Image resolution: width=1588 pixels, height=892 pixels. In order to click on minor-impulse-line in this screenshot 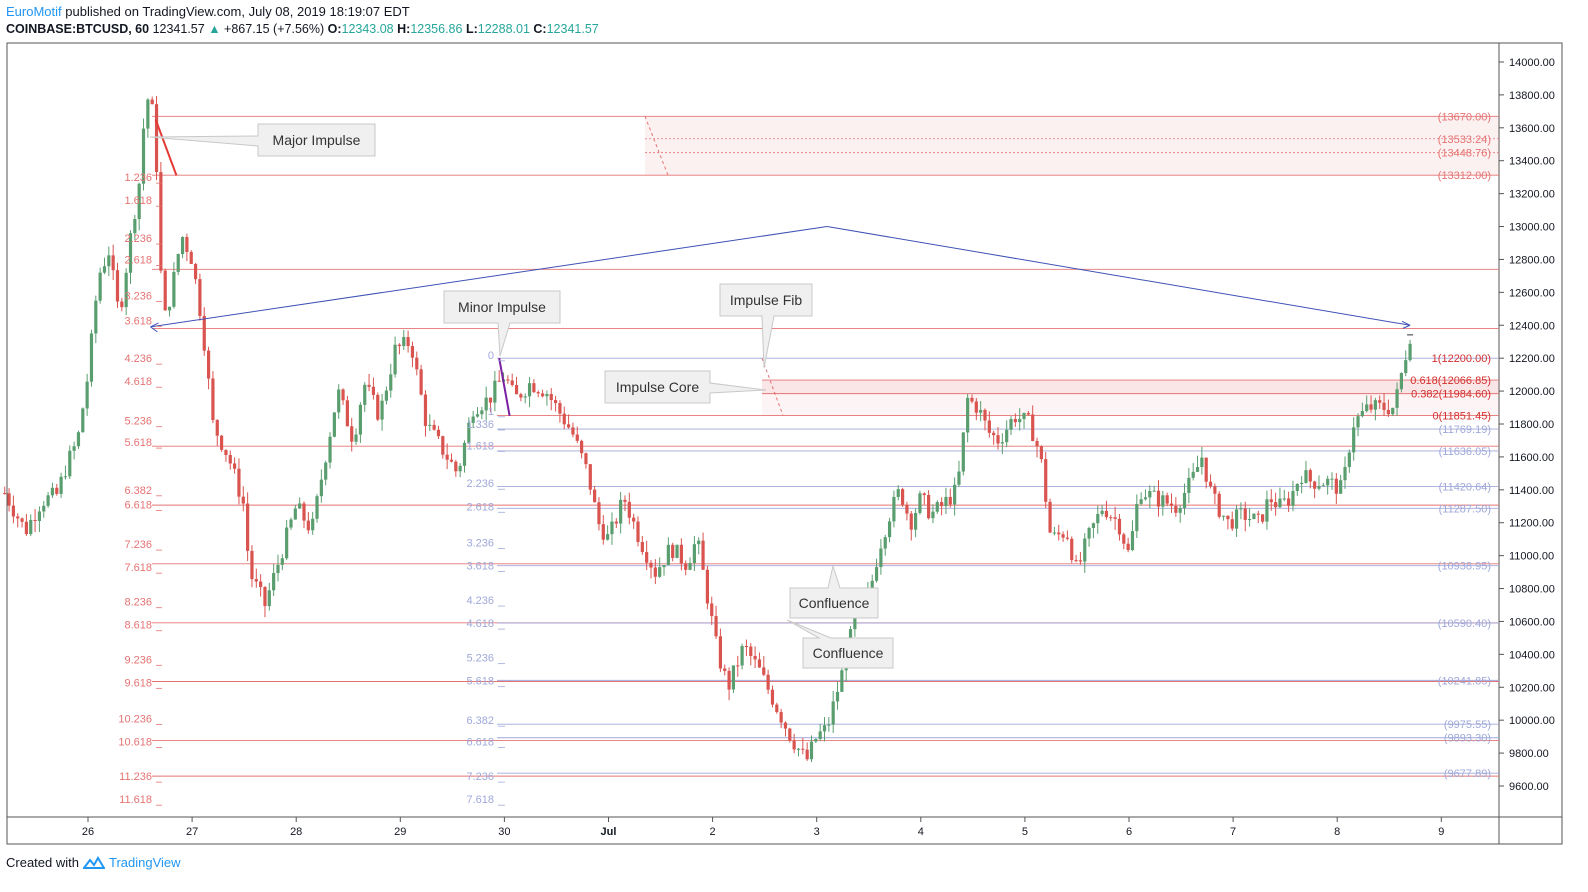, I will do `click(504, 386)`.